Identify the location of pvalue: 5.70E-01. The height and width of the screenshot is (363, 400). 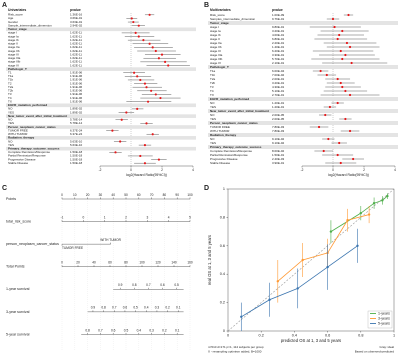
(278, 59).